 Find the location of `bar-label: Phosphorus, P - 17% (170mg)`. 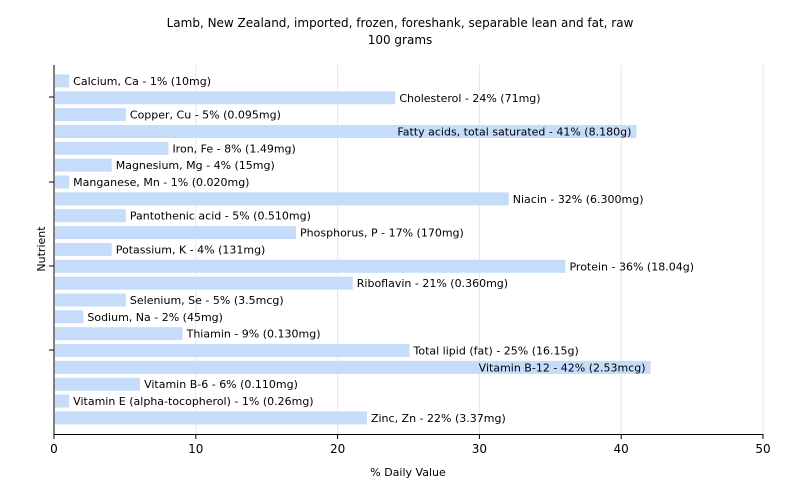

bar-label: Phosphorus, P - 17% (170mg) is located at coordinates (382, 233).